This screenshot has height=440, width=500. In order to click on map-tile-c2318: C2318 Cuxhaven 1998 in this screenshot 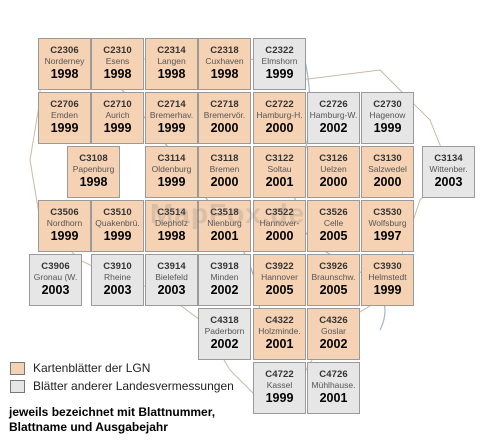, I will do `click(224, 64)`.